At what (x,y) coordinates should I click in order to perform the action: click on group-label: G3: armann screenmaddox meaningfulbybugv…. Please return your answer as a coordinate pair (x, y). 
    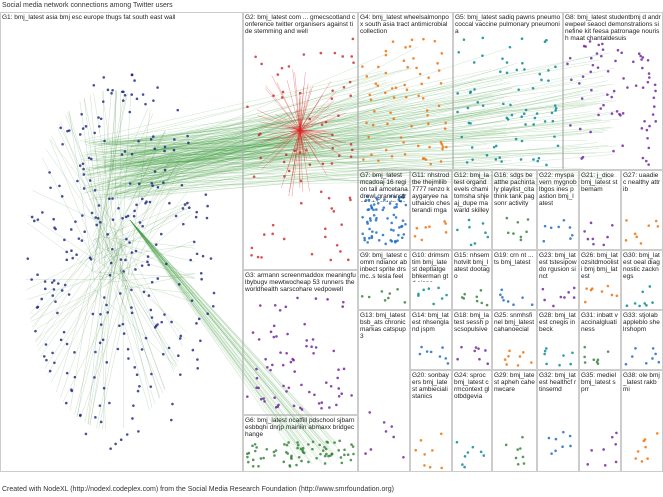
    Looking at the image, I should click on (300, 282).